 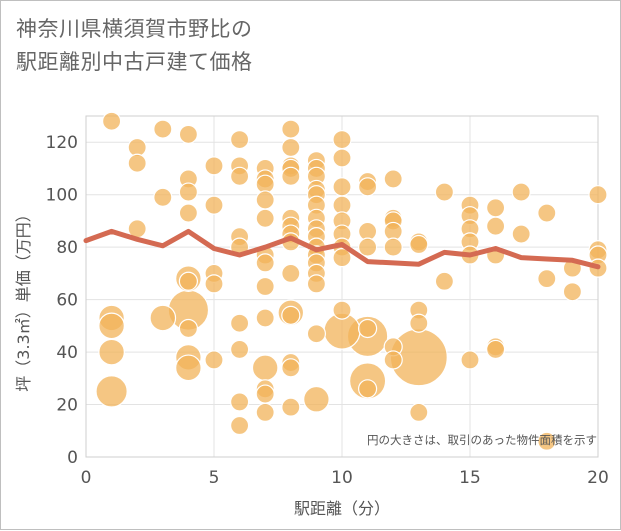 I want to click on y-tick-label: 0, so click(x=72, y=458).